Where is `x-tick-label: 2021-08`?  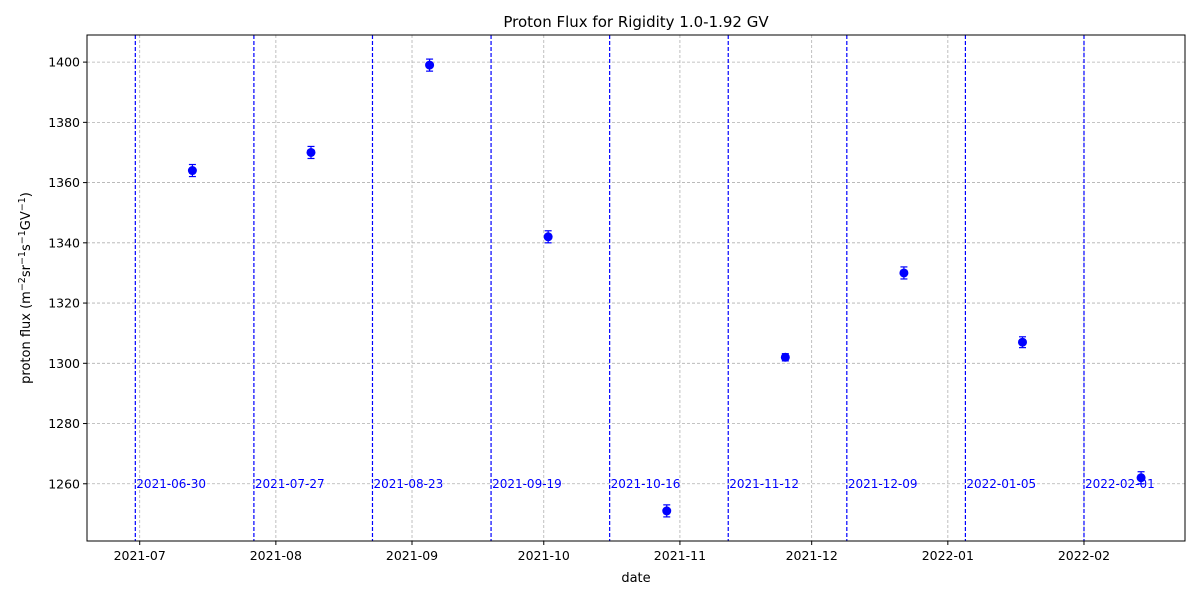 x-tick-label: 2021-08 is located at coordinates (276, 555).